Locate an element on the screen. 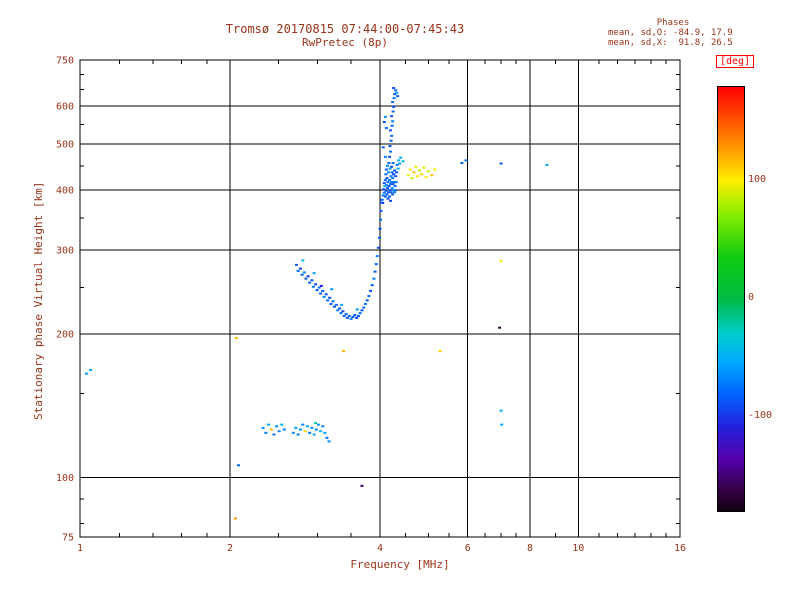 This screenshot has height=600, width=800. svg-text: 400 is located at coordinates (65, 191).